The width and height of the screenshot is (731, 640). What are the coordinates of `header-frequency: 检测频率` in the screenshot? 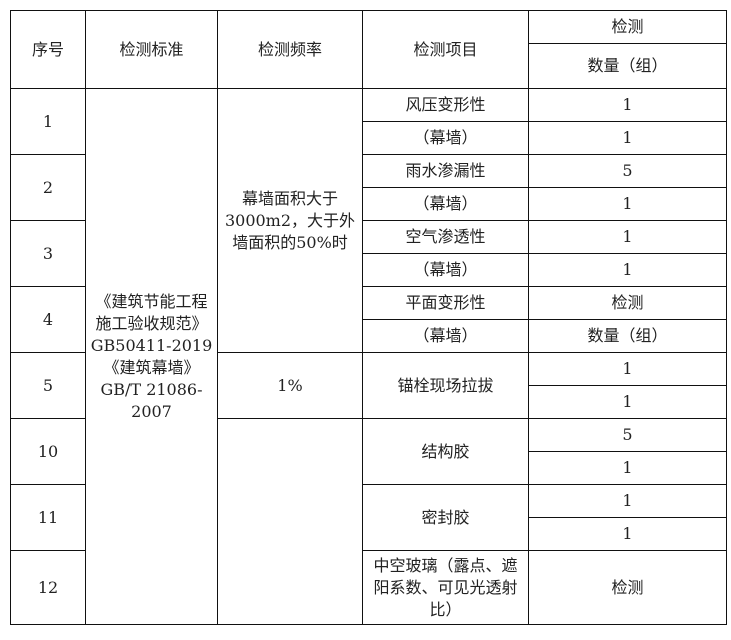 It's located at (290, 49).